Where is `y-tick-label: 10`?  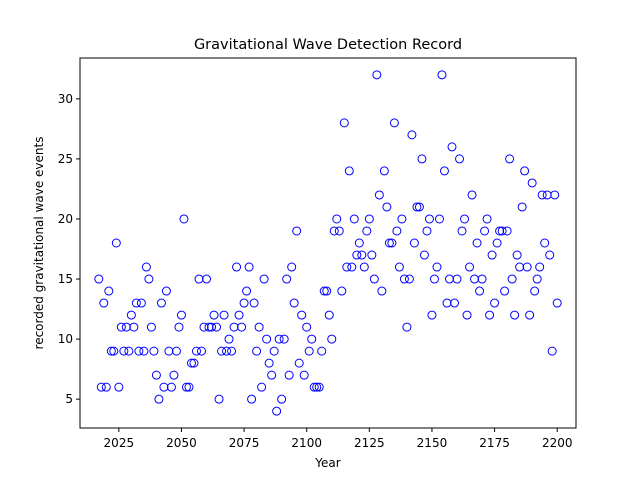
y-tick-label: 10 is located at coordinates (65, 339).